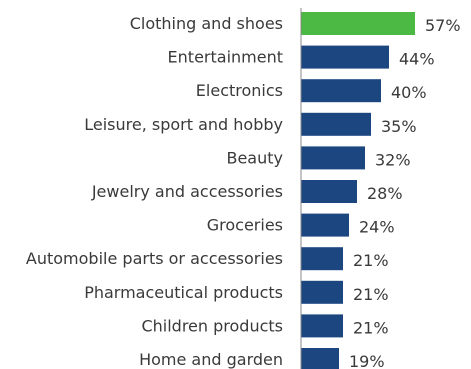 This screenshot has width=471, height=369. I want to click on category-label-4: Beauty, so click(254, 157).